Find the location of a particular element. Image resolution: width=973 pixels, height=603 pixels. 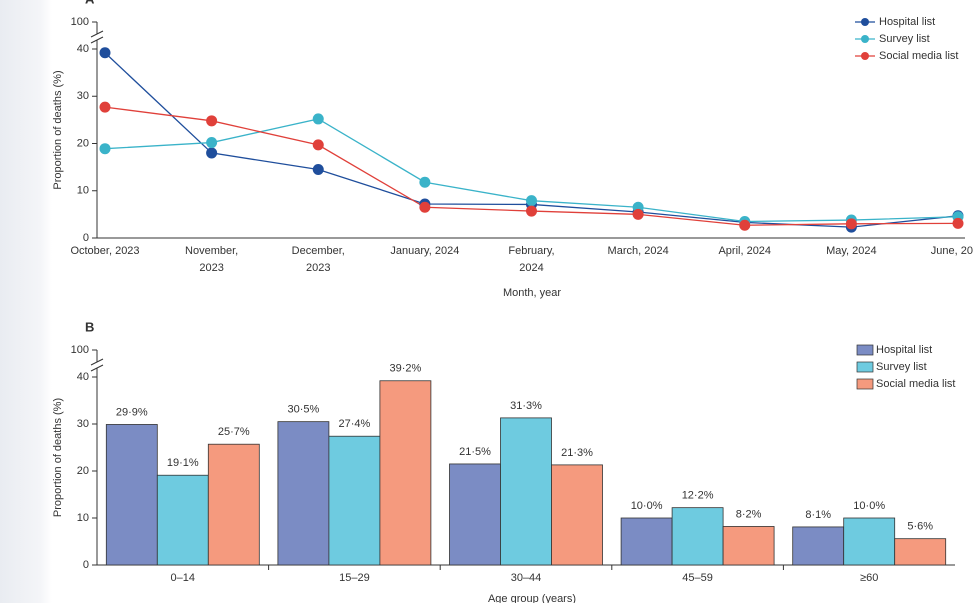

value-label: 12·2% is located at coordinates (698, 496).